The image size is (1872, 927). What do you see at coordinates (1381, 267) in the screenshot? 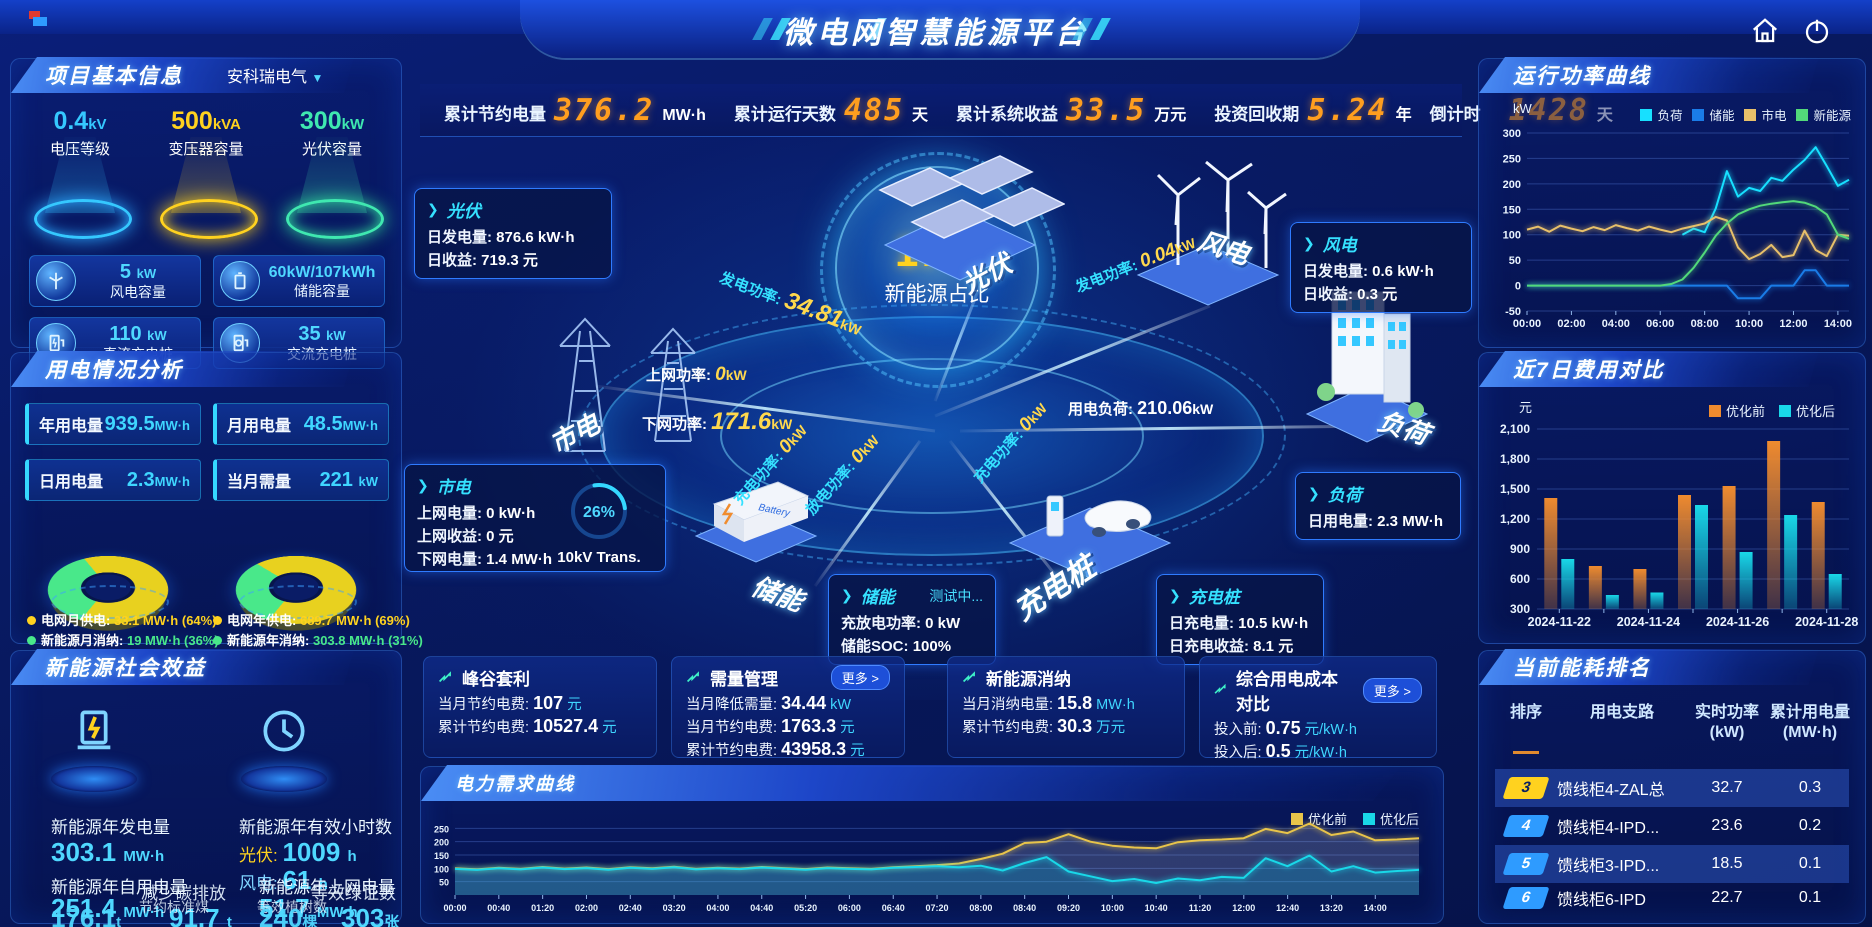
I see `wind-info-box: ❯ 风电 日发电量: 0.6 kW·h 日收益: 0.3 元` at bounding box center [1381, 267].